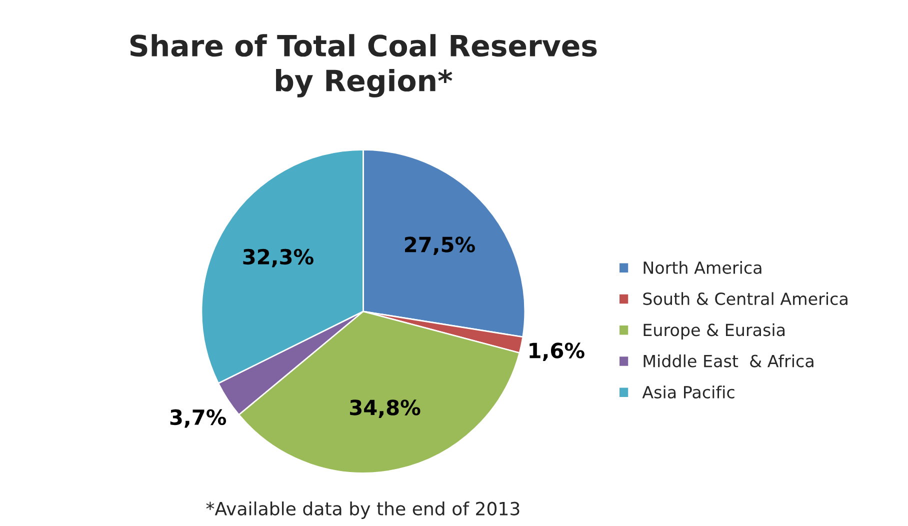 This screenshot has height=526, width=908. I want to click on data-label: 27,5%, so click(440, 246).